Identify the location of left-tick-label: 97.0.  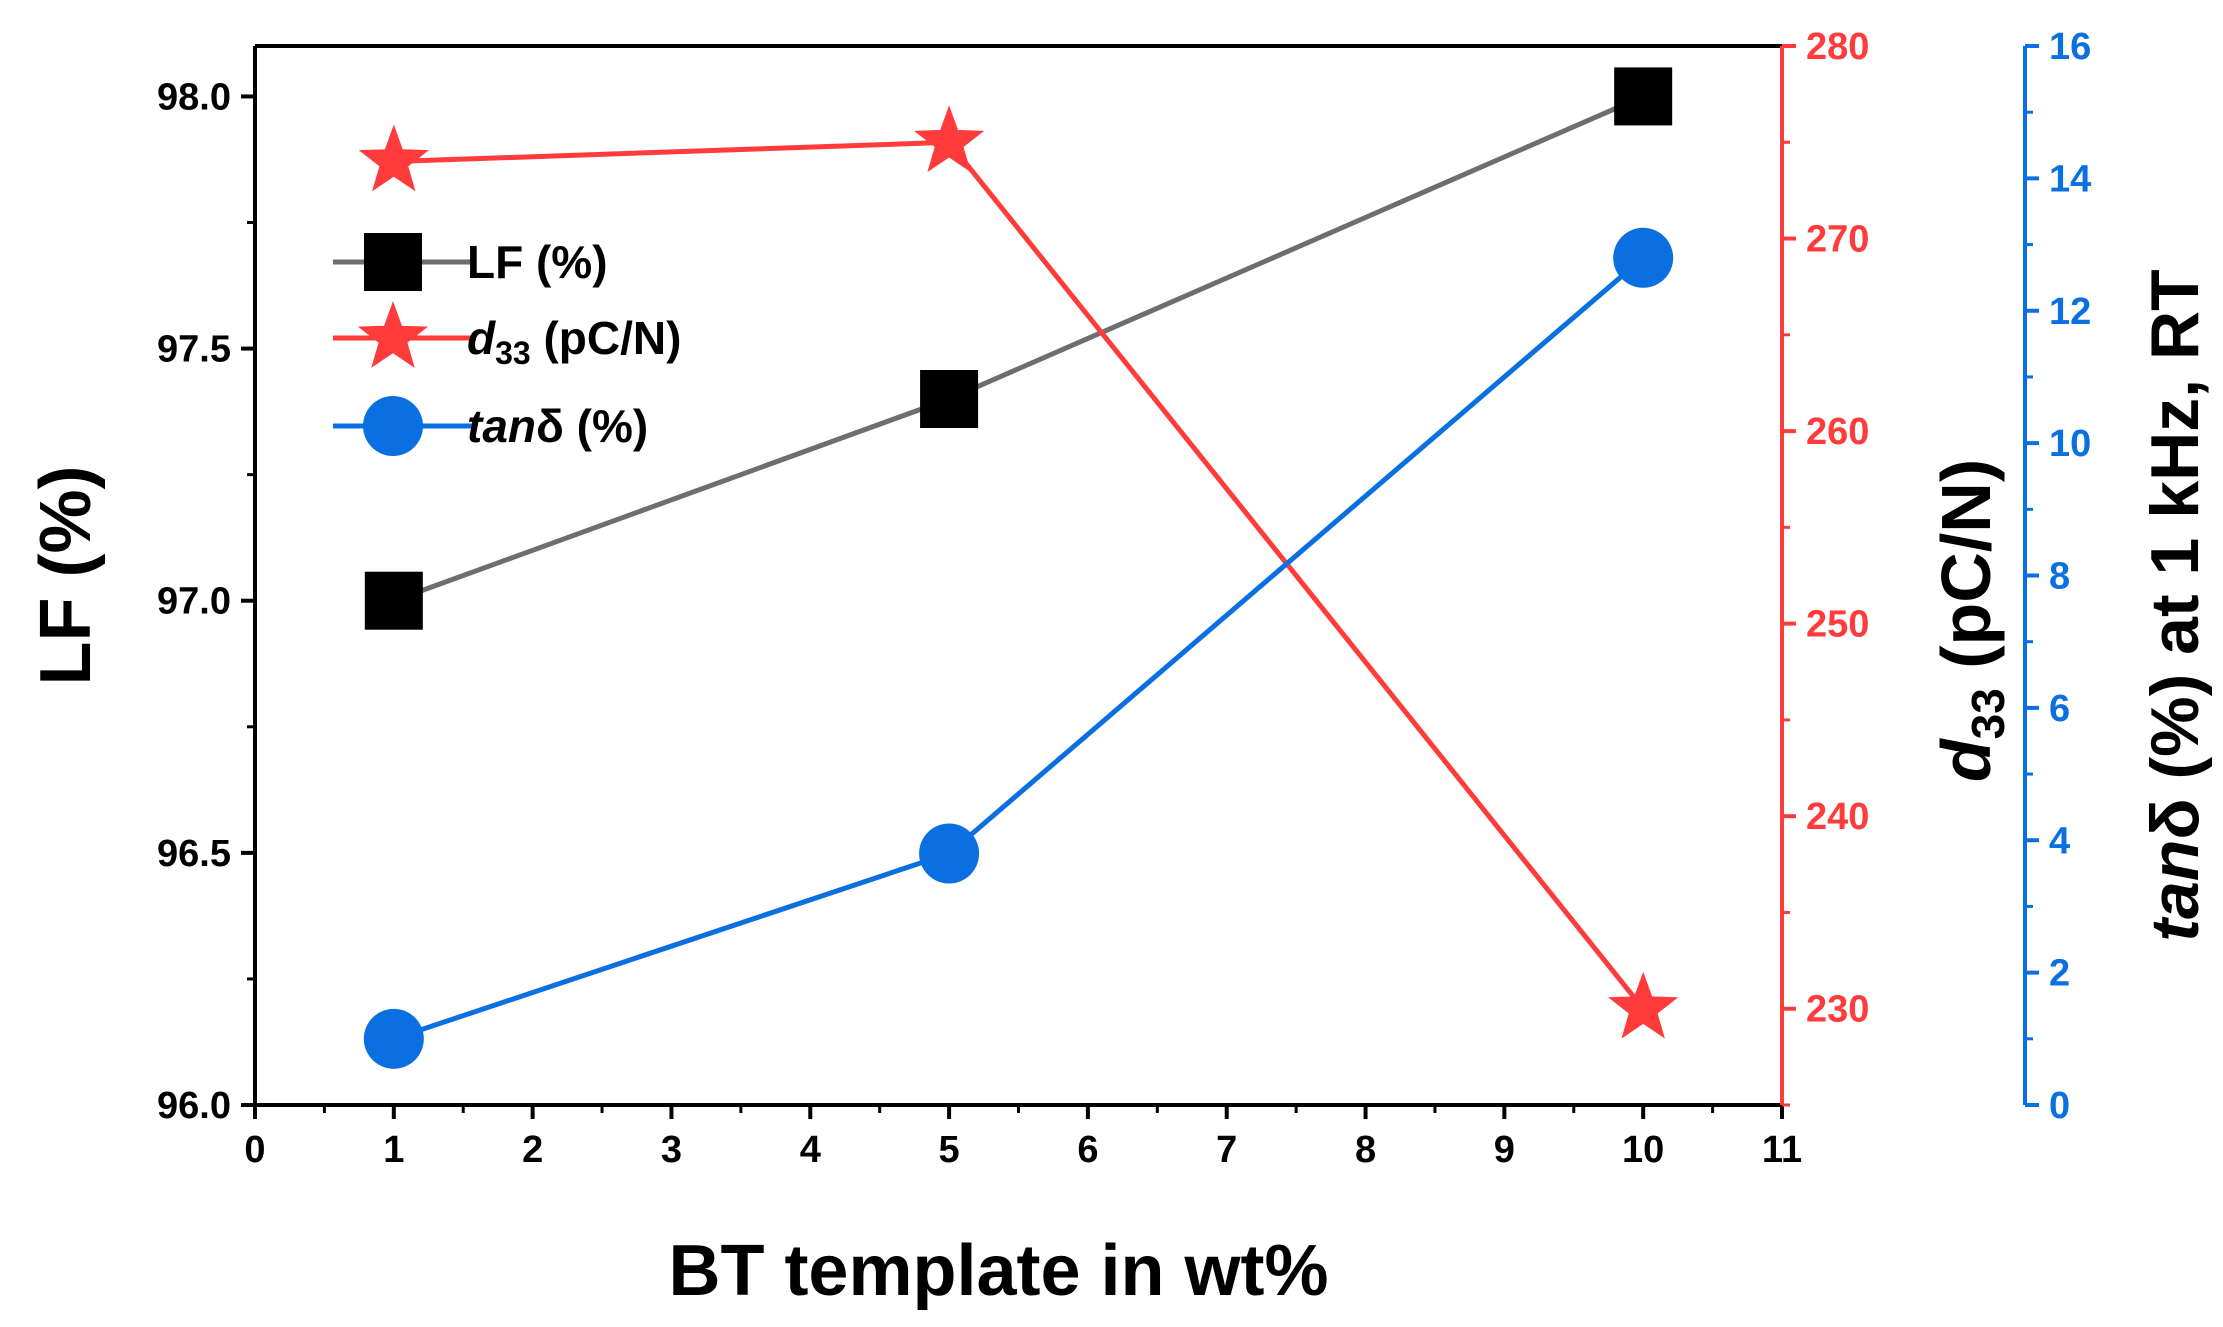
(194, 602).